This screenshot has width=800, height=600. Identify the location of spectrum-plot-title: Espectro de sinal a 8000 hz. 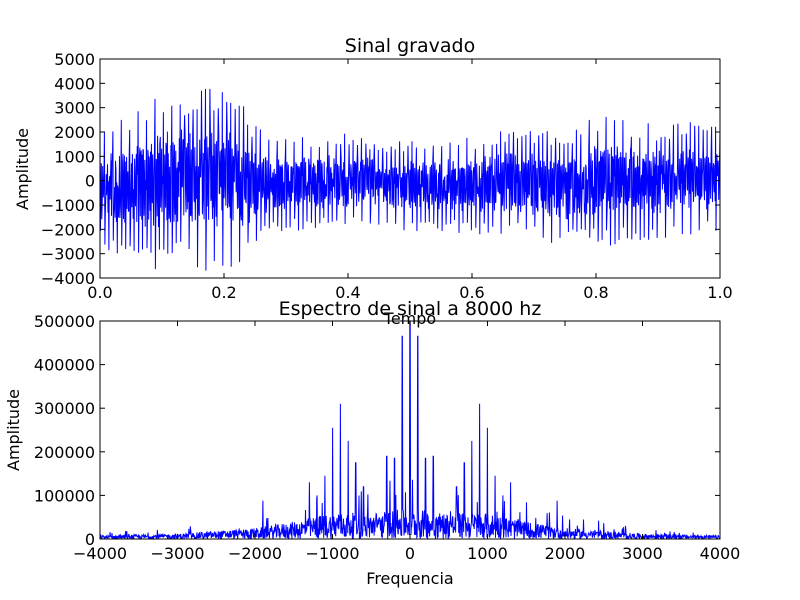
(410, 309).